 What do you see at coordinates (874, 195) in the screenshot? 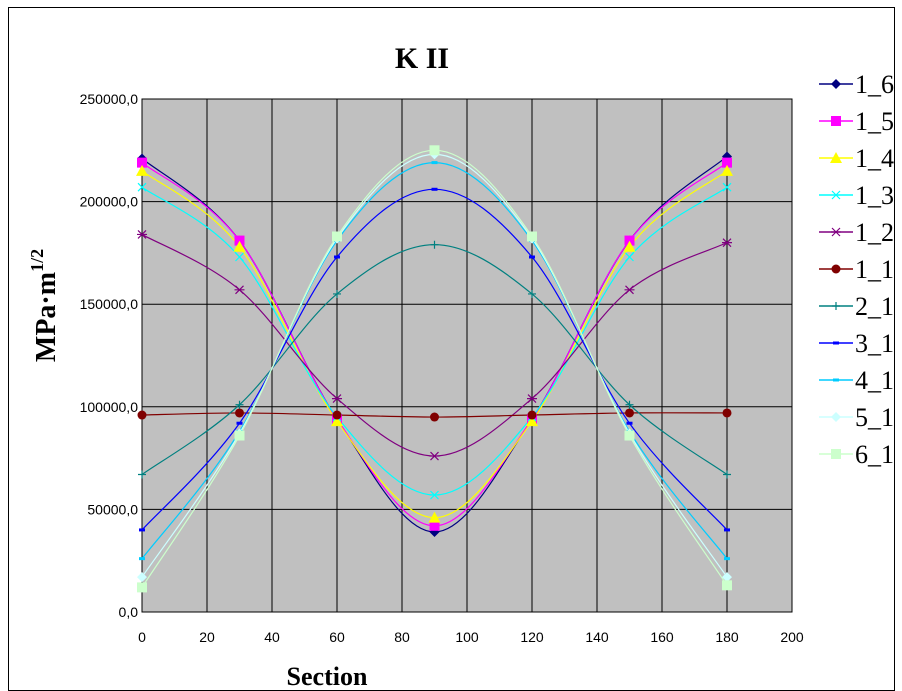
I see `legend-label-1_3: 1_3` at bounding box center [874, 195].